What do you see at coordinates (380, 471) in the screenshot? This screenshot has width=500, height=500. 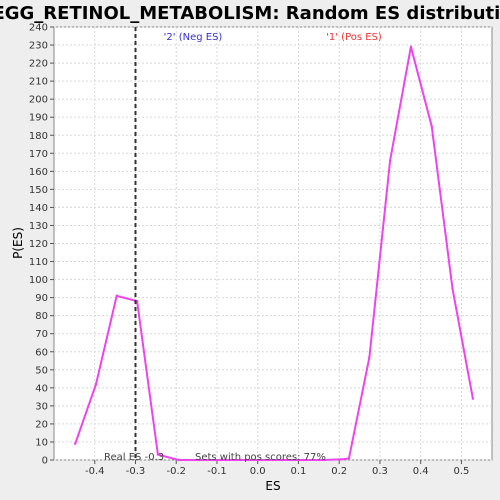 I see `x-tick-label: 0.3` at bounding box center [380, 471].